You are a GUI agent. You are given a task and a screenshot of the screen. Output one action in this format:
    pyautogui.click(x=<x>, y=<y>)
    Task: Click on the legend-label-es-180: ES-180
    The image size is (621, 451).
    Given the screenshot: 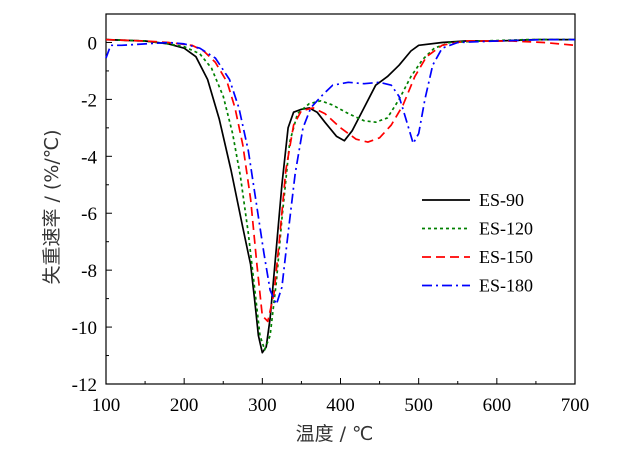 What is the action you would take?
    pyautogui.click(x=506, y=286)
    